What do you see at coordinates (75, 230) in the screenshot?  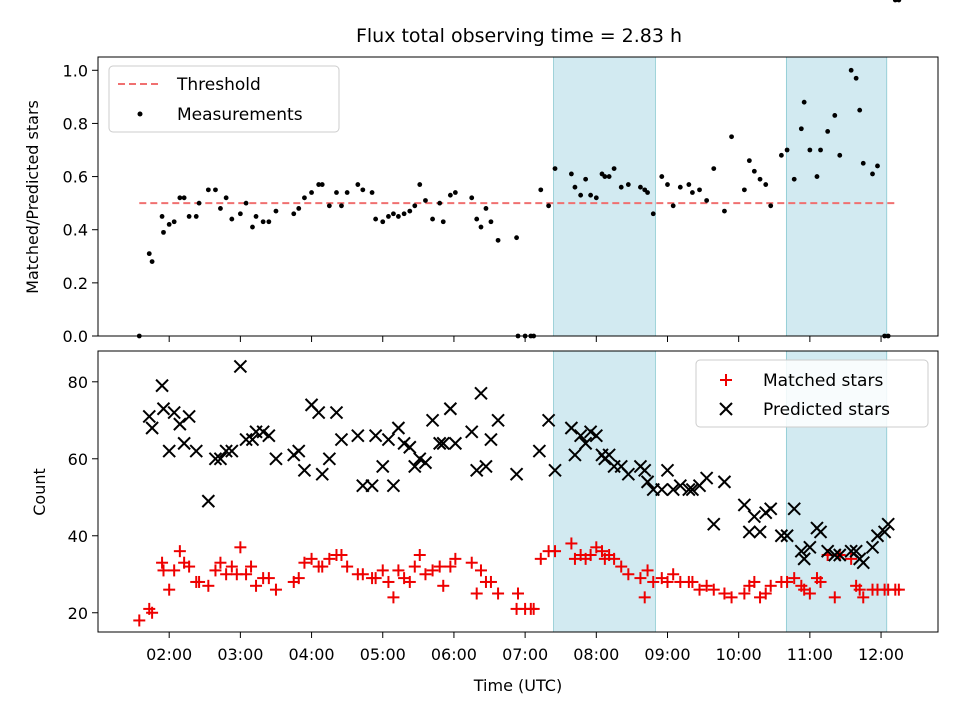 I see `top-y-tick-label: 0.4` at bounding box center [75, 230].